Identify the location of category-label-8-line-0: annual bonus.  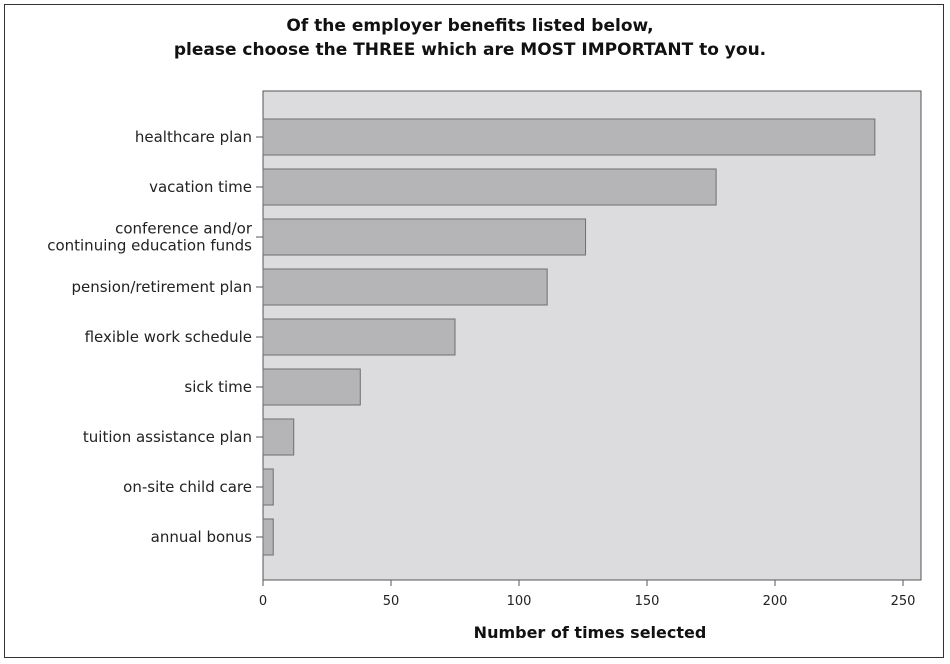
(202, 537).